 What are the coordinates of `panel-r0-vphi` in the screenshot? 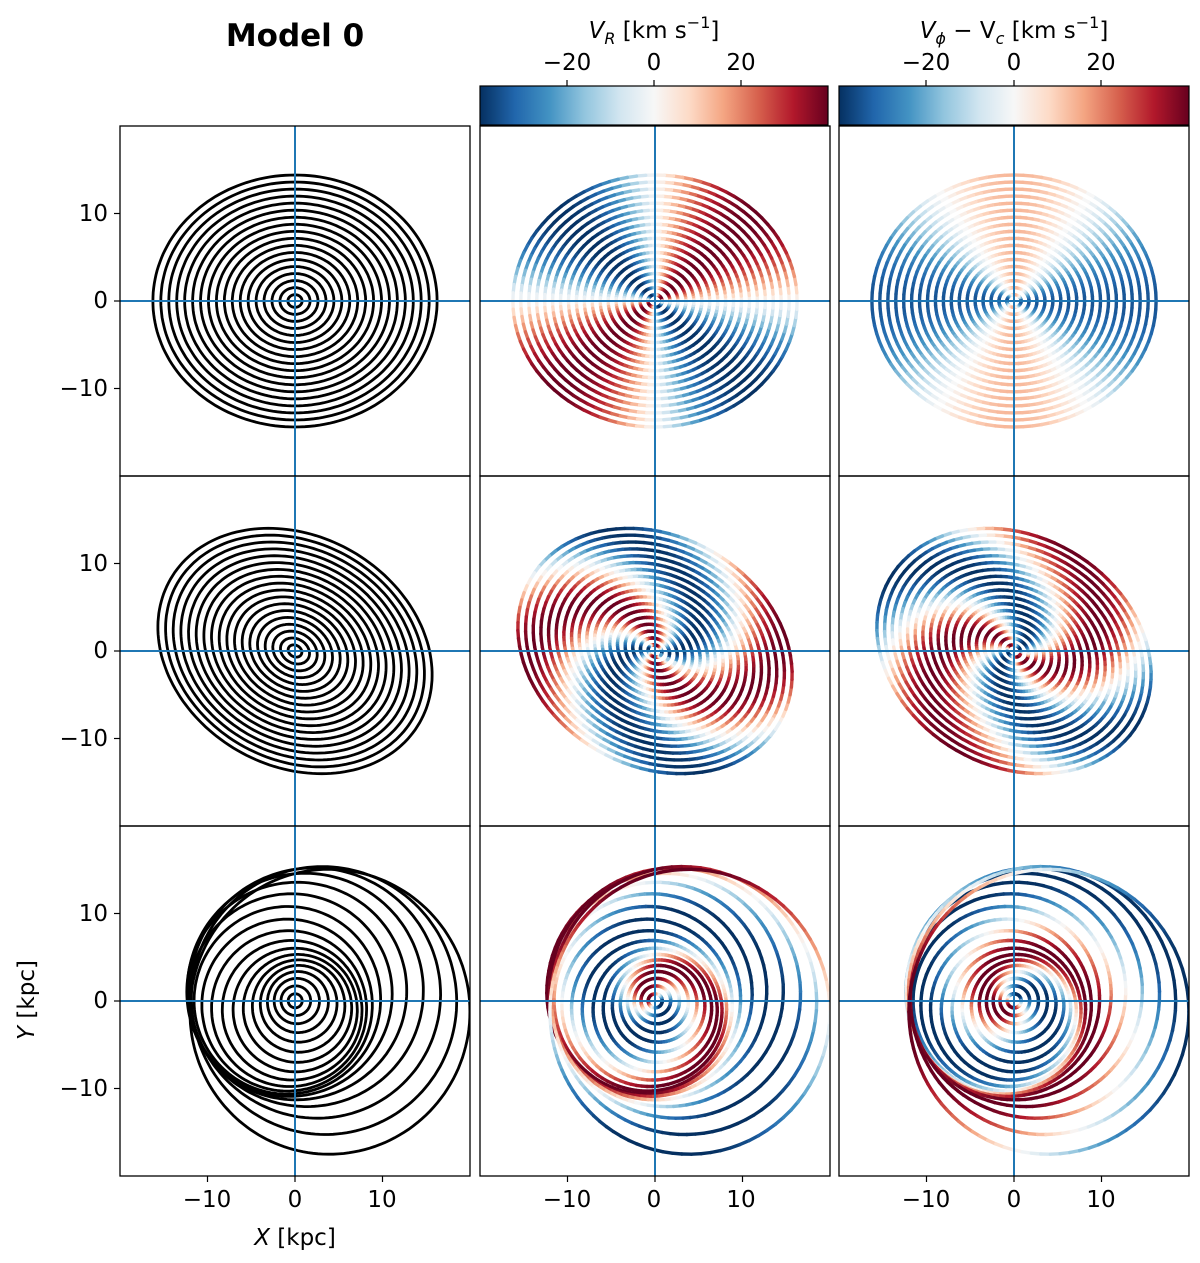 It's located at (1014, 301).